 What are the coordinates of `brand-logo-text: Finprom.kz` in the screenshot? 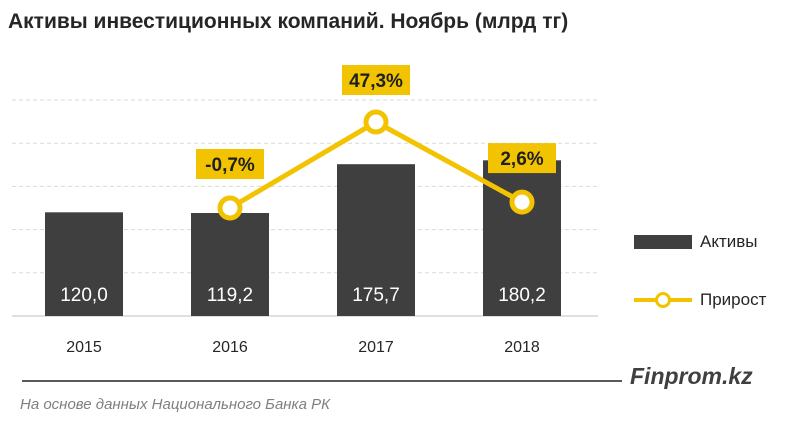 It's located at (691, 376).